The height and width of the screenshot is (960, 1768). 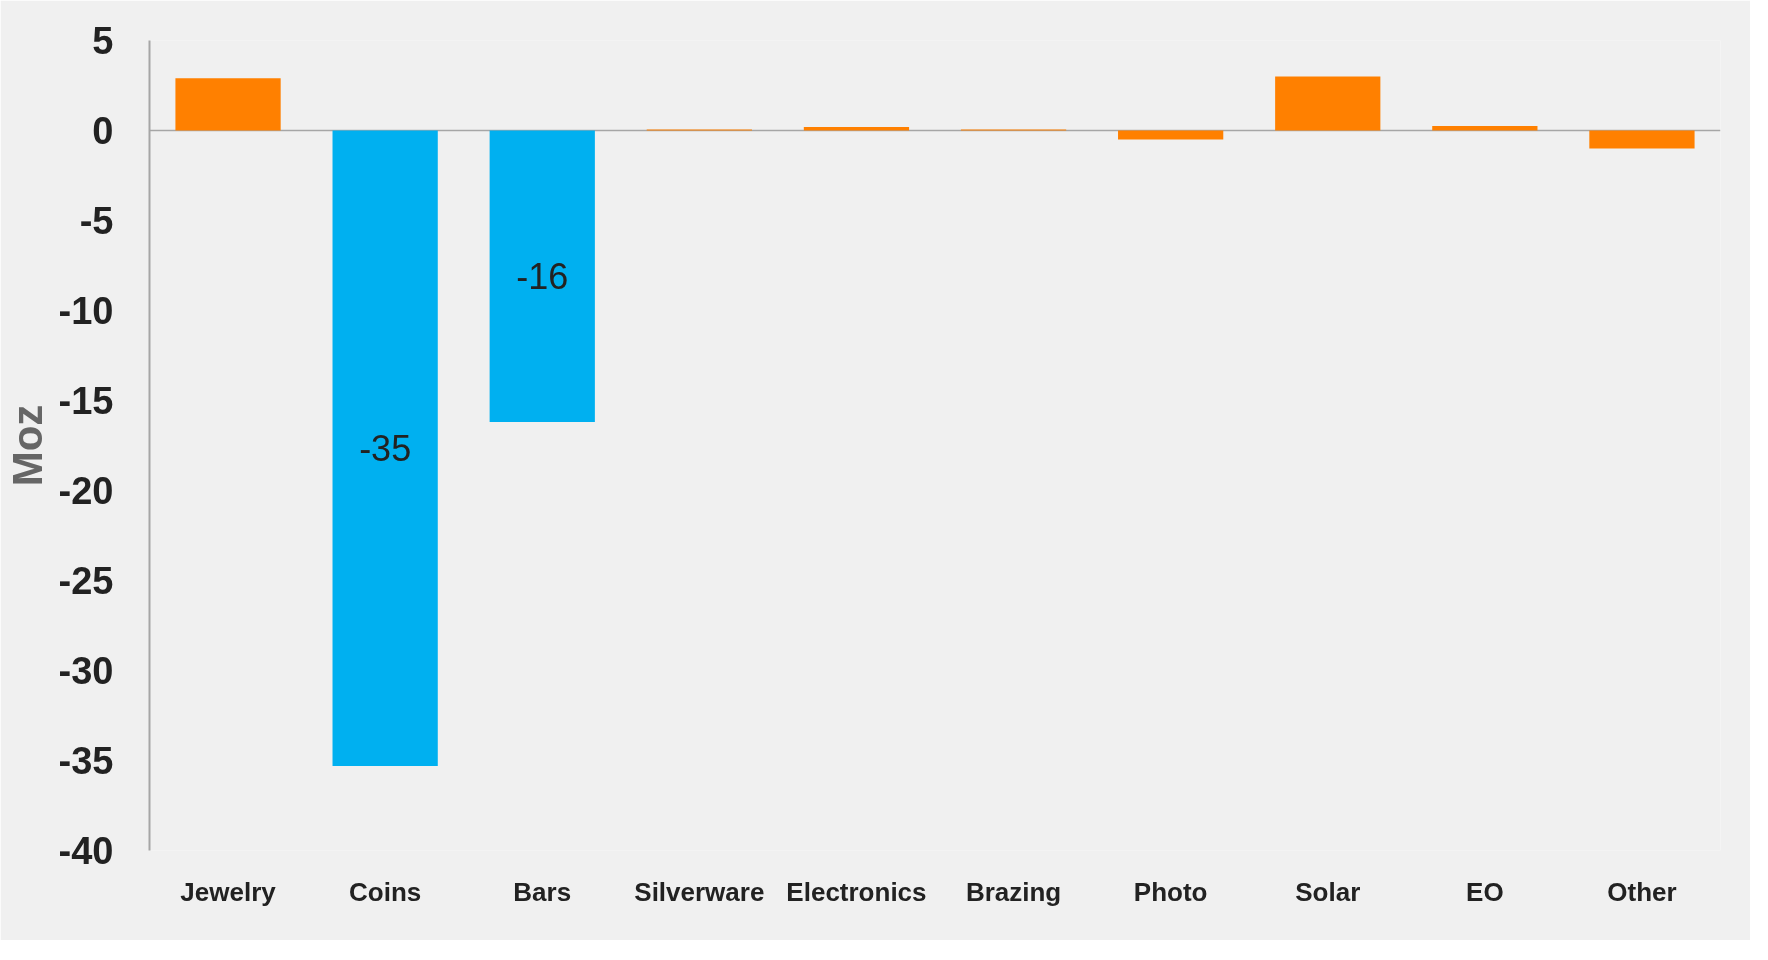 I want to click on x-tick-label: Bars, so click(x=542, y=891).